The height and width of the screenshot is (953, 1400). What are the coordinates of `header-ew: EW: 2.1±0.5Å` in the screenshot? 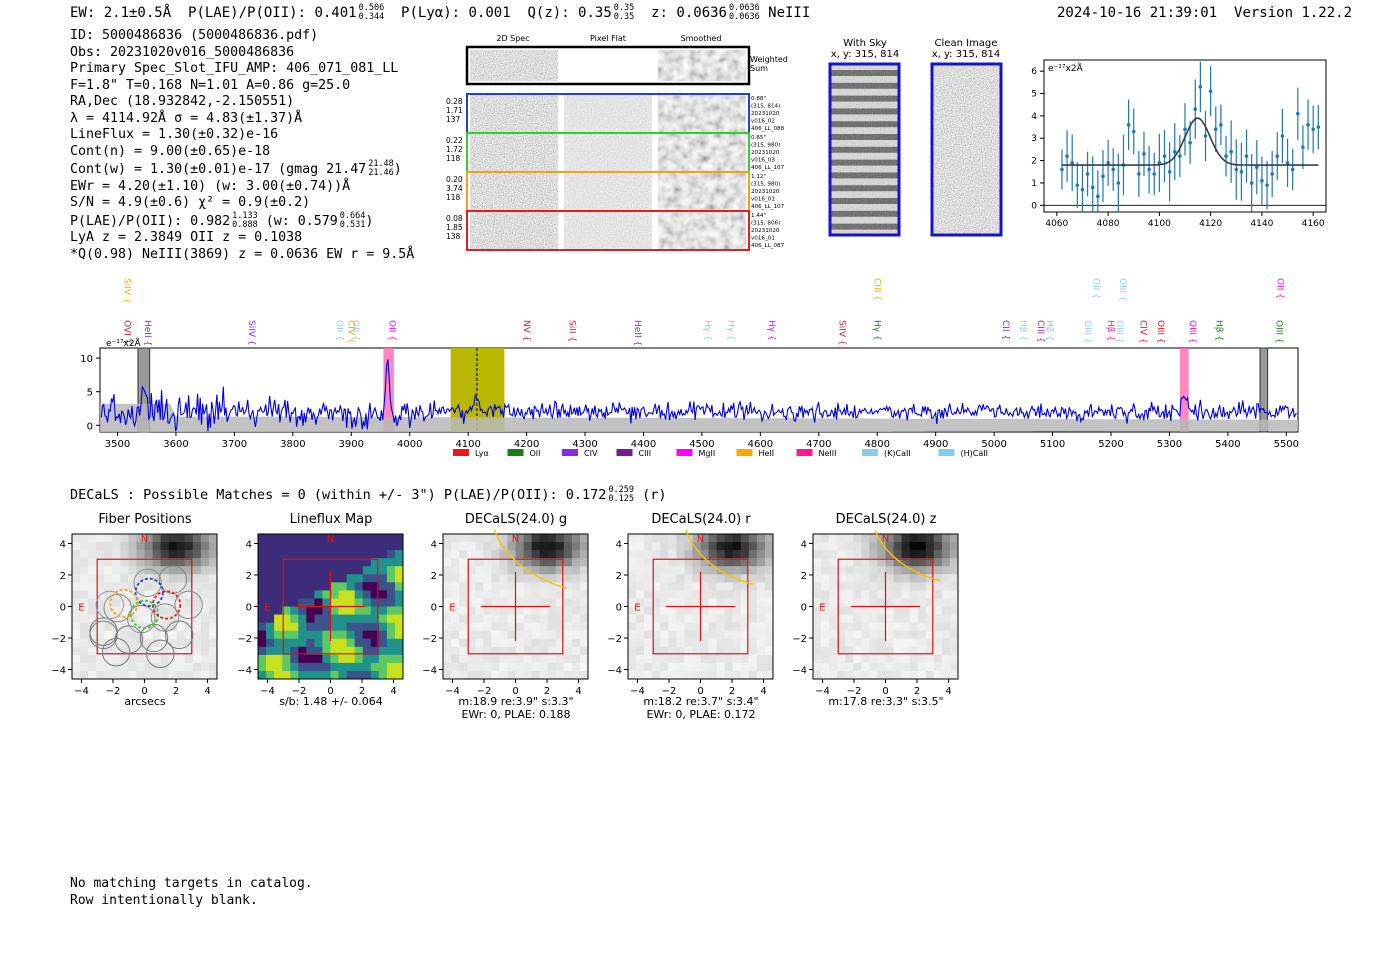 It's located at (121, 13).